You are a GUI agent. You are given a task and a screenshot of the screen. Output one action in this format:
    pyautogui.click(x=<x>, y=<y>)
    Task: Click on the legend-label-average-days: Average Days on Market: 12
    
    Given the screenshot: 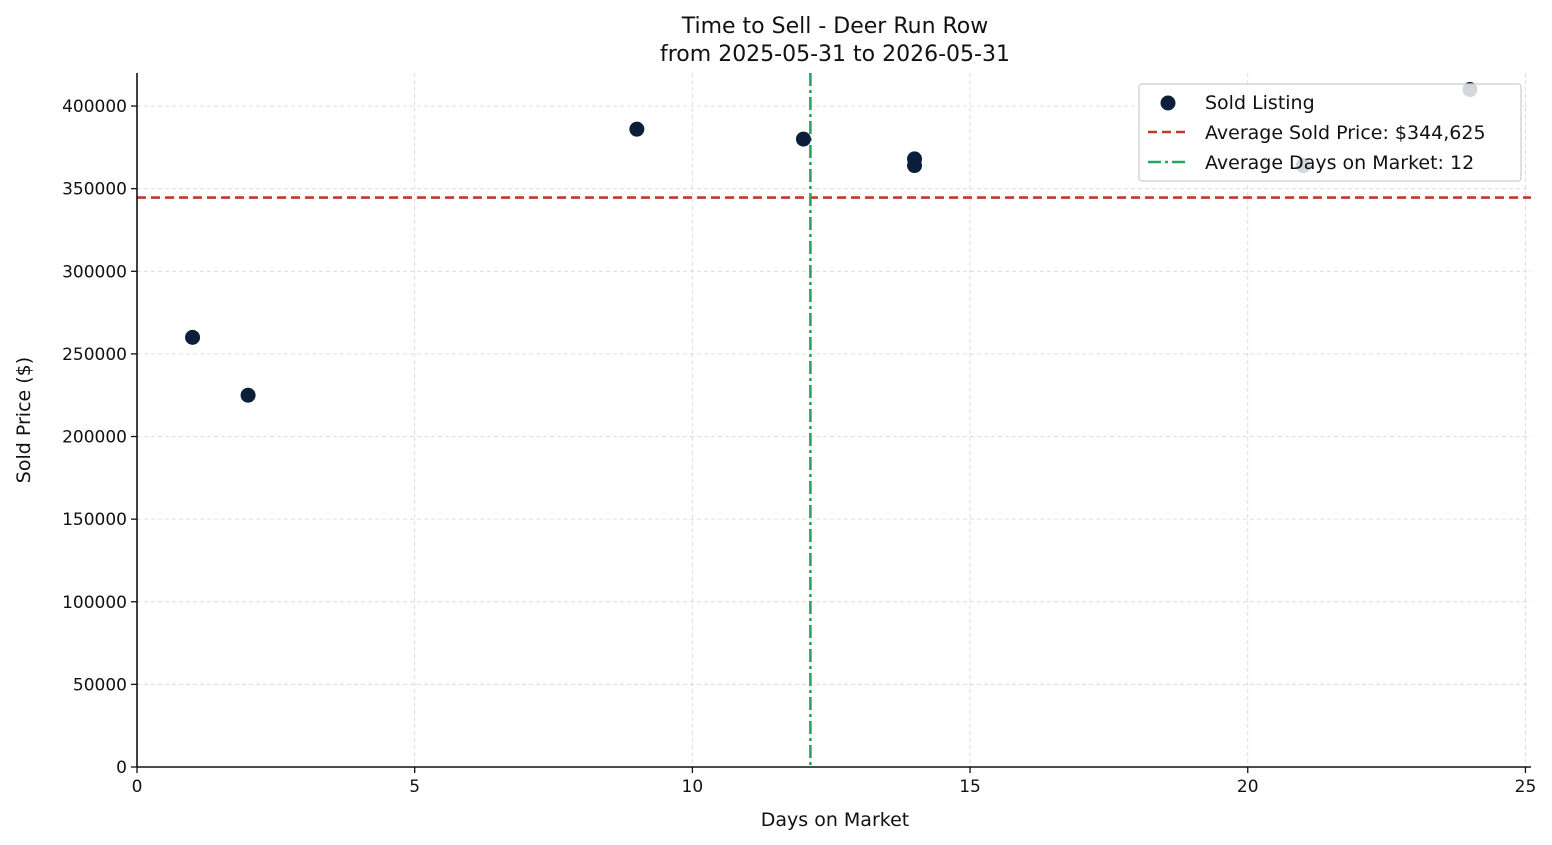 What is the action you would take?
    pyautogui.click(x=1339, y=163)
    